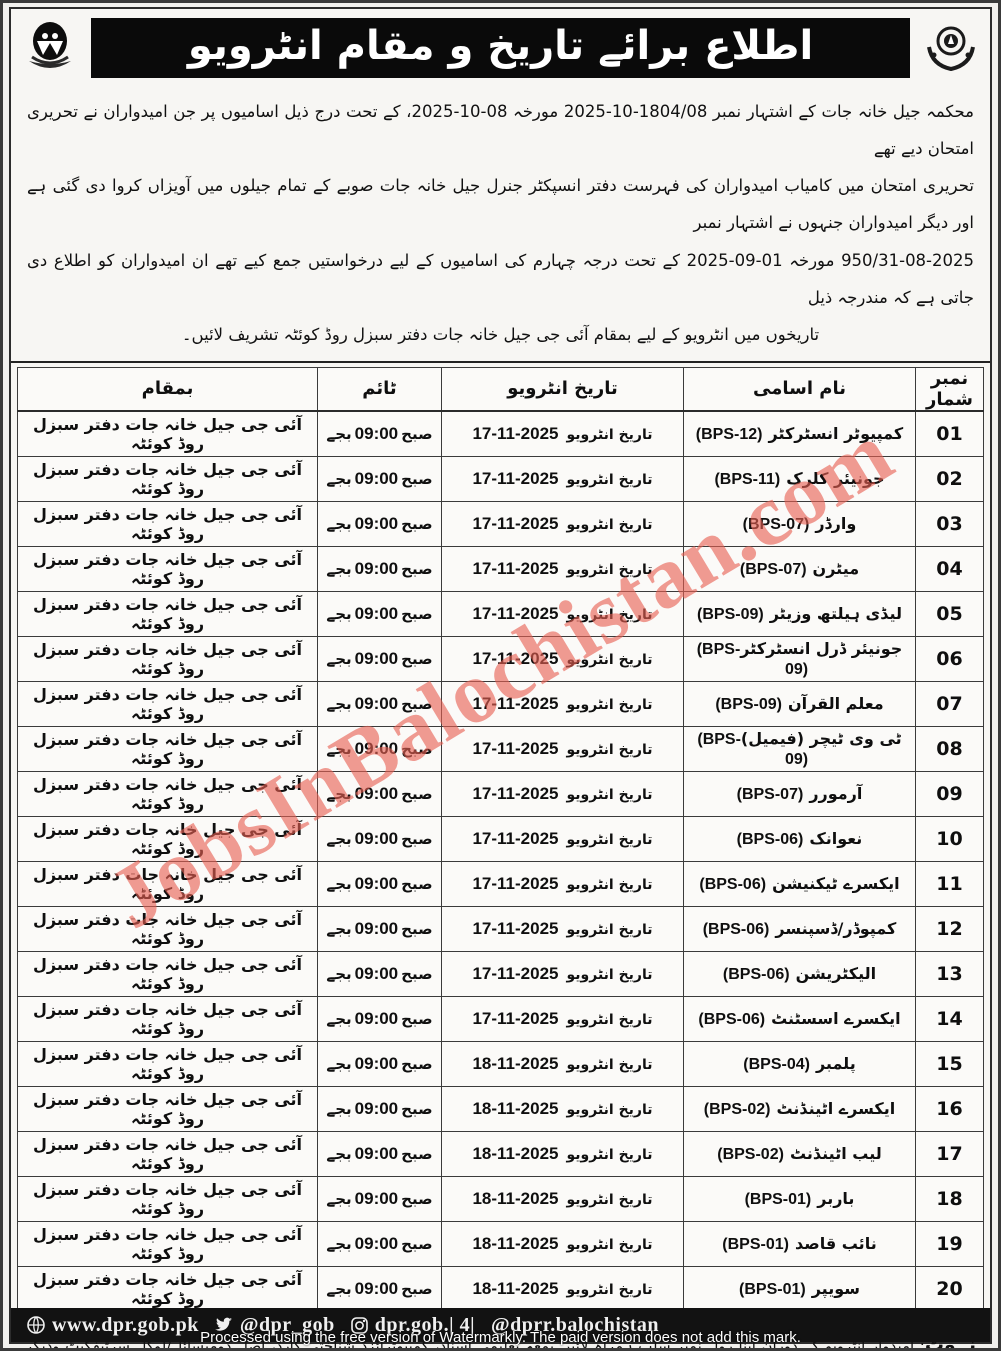 This screenshot has width=1001, height=1351. Describe the element at coordinates (575, 1325) in the screenshot. I see `footer-facebook: @dprr.balochistan` at that location.